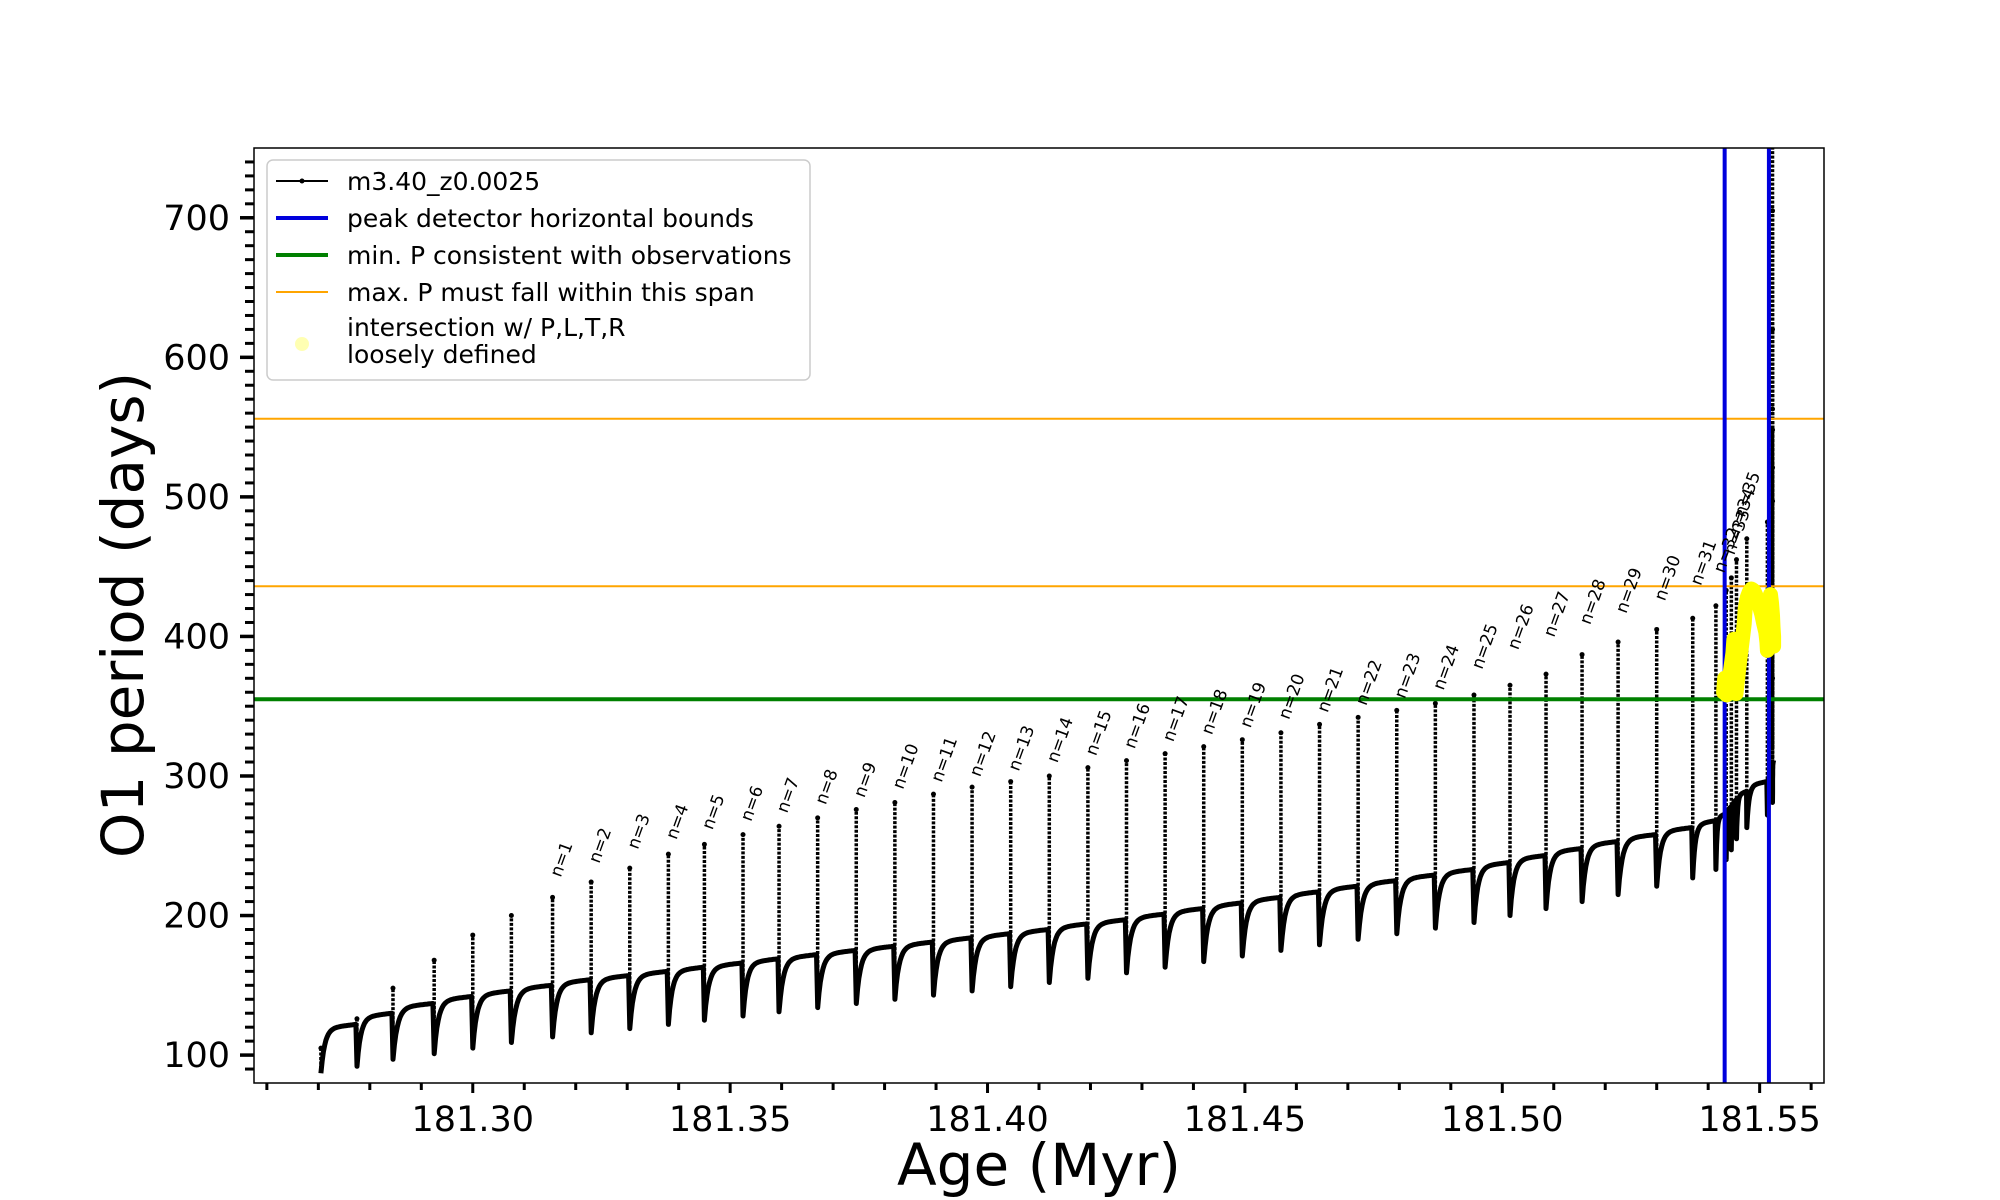 Image resolution: width=2000 pixels, height=1200 pixels. I want to click on pulse-label-17: n=17, so click(1176, 719).